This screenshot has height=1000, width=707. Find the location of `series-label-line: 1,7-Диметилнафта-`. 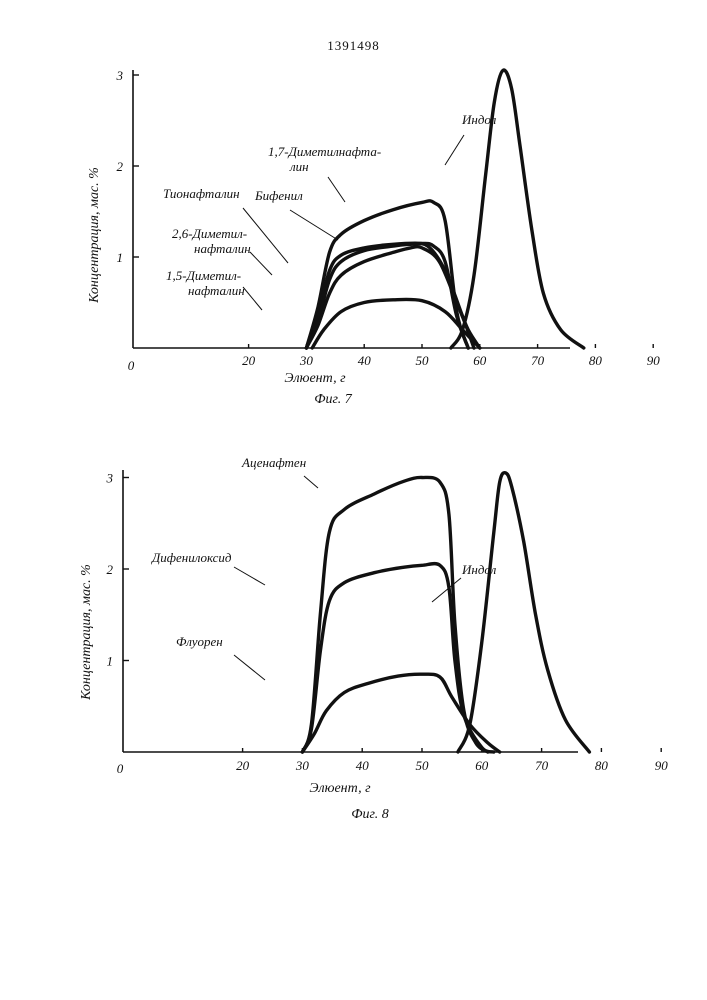

series-label-line: 1,7-Диметилнафта- is located at coordinates (324, 151).